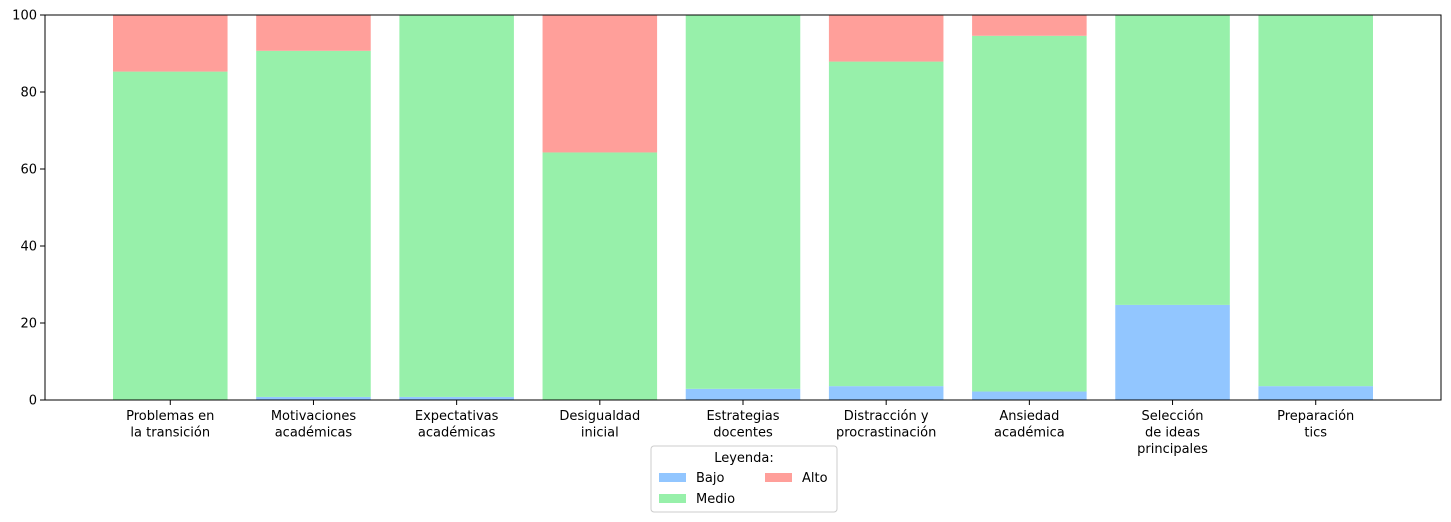 The height and width of the screenshot is (522, 1451). What do you see at coordinates (742, 425) in the screenshot?
I see `x-tick-label: Estrategias docentes` at bounding box center [742, 425].